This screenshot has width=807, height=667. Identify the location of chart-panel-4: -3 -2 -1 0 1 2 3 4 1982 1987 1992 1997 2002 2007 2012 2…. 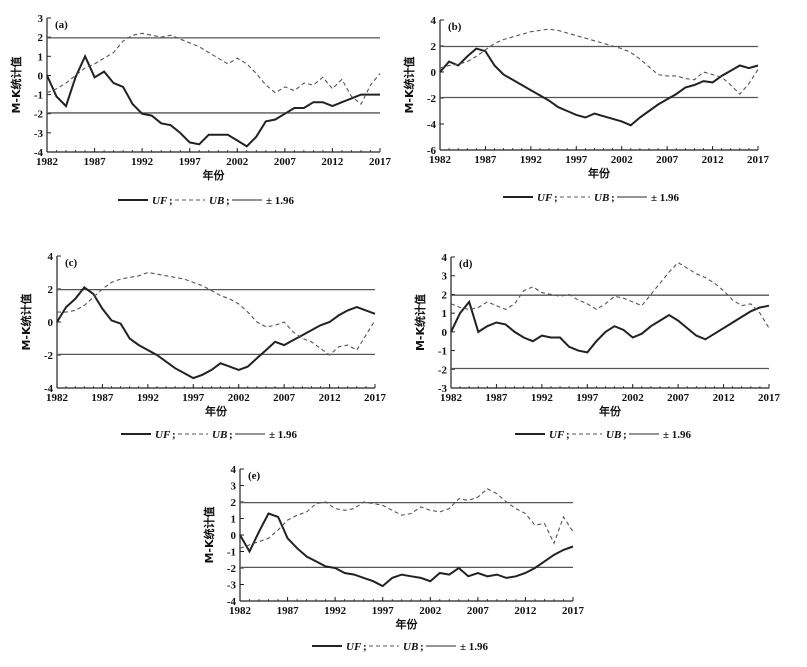
(597, 346).